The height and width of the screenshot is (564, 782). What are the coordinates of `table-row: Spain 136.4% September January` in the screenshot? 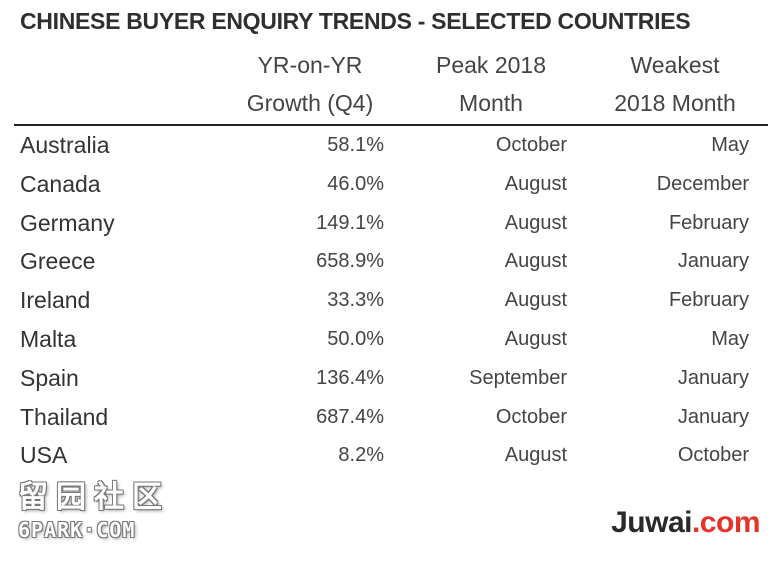 It's located at (391, 378).